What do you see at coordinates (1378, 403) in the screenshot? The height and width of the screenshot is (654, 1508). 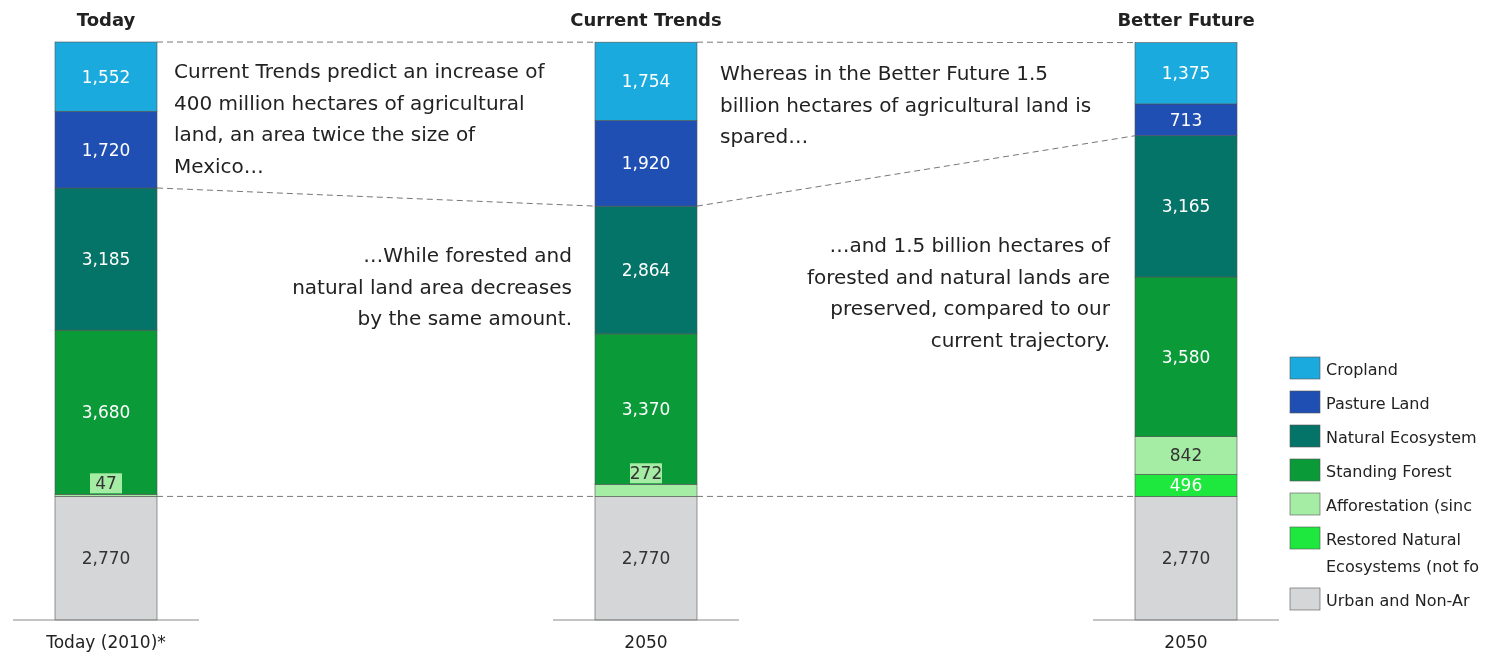 I see `legend-label: Pasture Land` at bounding box center [1378, 403].